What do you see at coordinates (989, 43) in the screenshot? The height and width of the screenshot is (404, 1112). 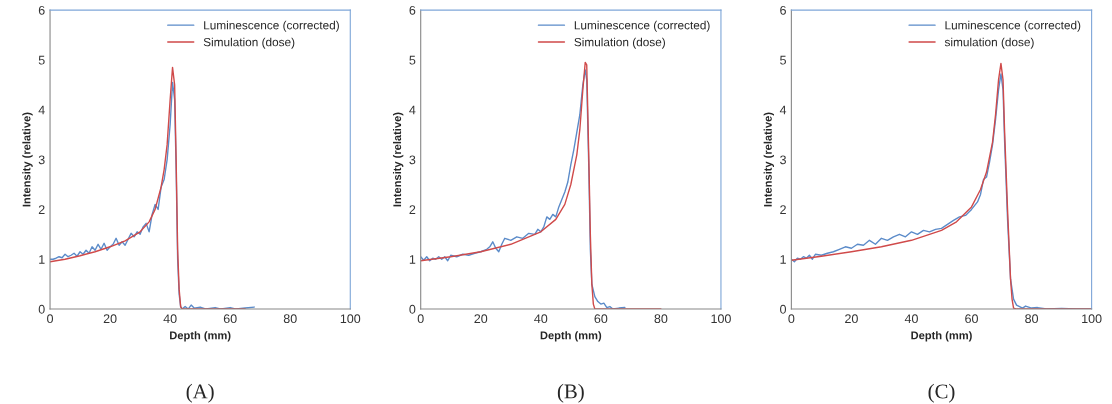 I see `legend-label: simulation (dose)` at bounding box center [989, 43].